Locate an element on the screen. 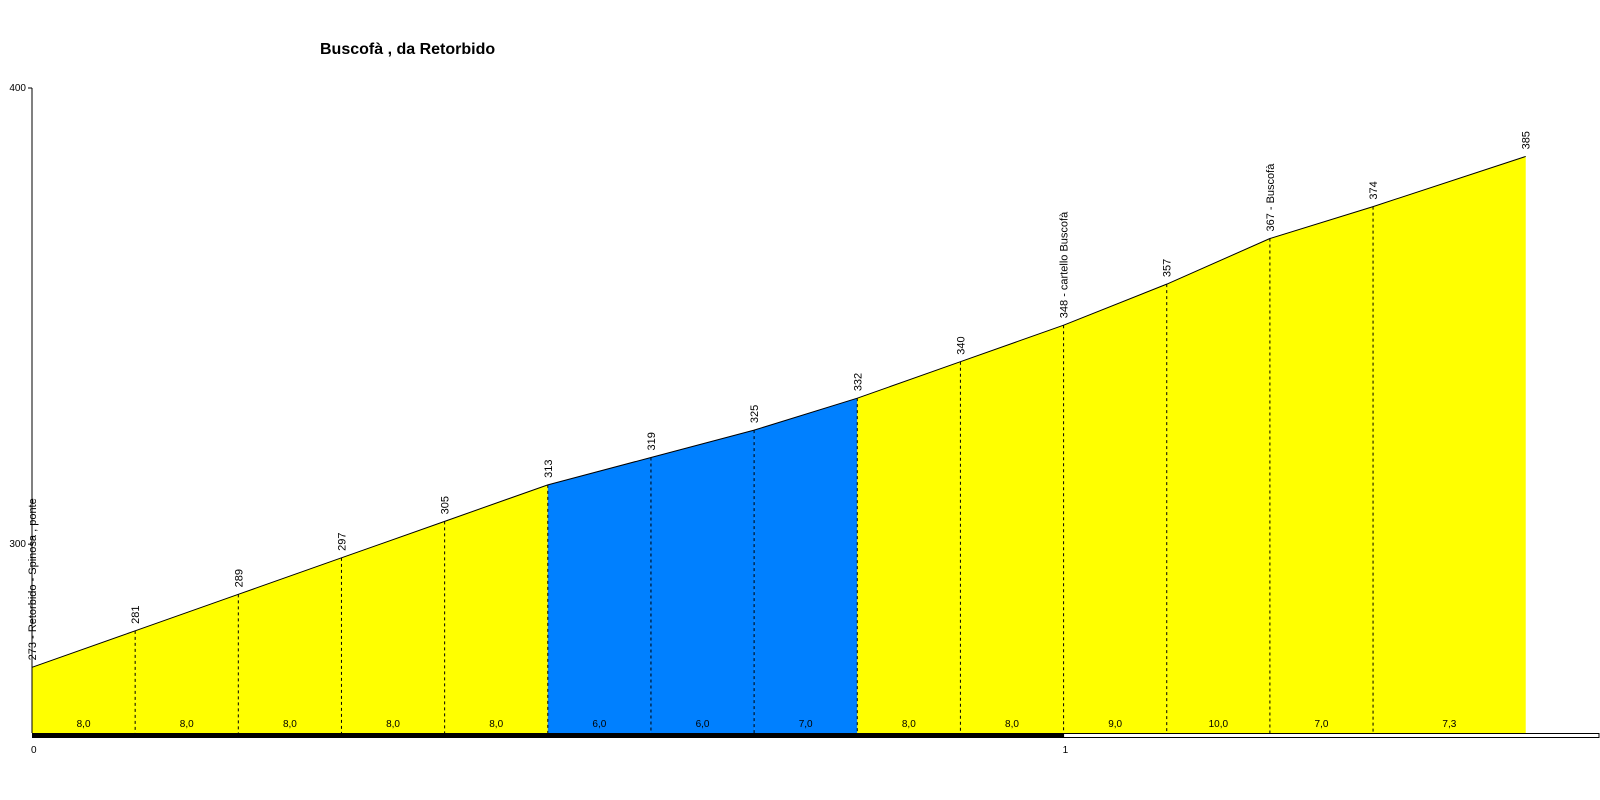 The width and height of the screenshot is (1600, 800). altitude-label: 313 is located at coordinates (549, 468).